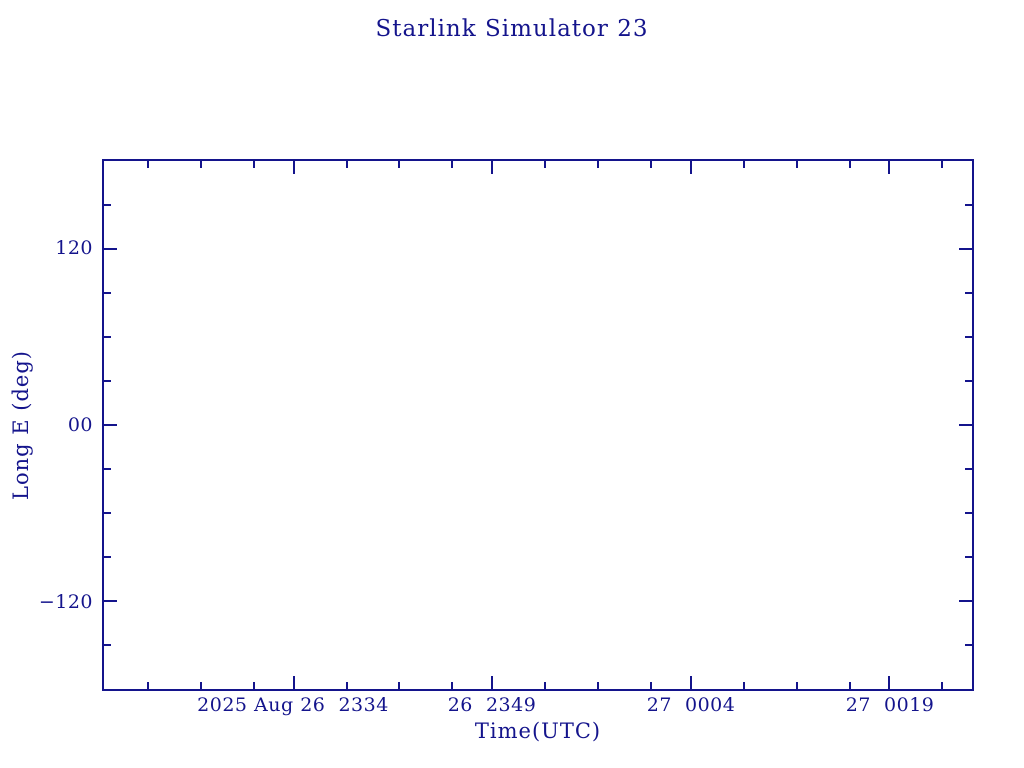 The height and width of the screenshot is (768, 1024). I want to click on x-tick-label: 27 0019, so click(890, 705).